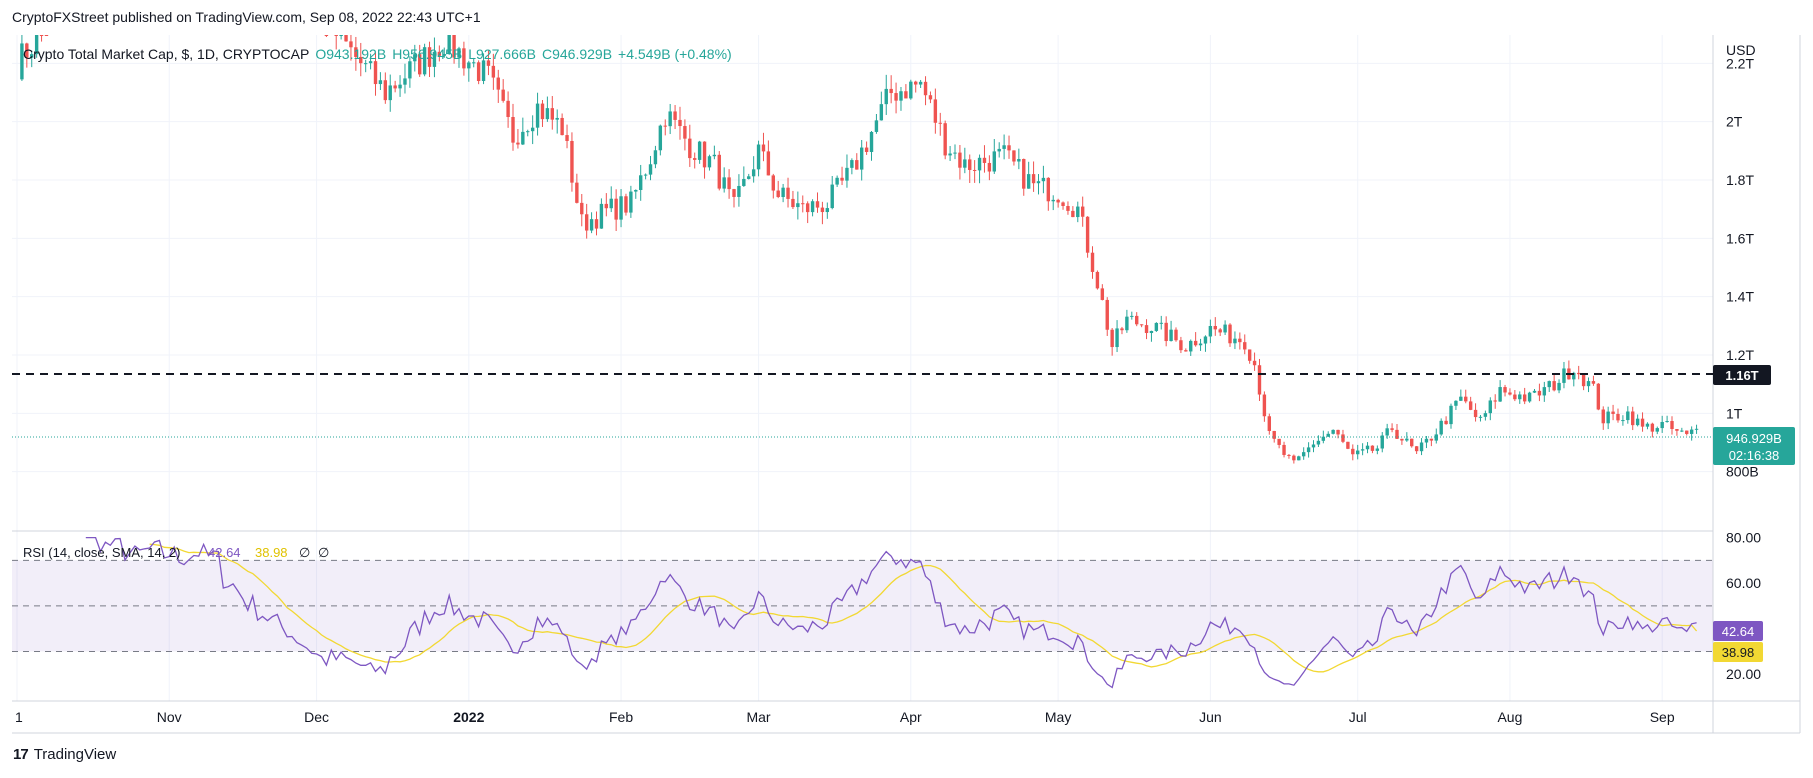 This screenshot has width=1813, height=778. I want to click on rsi-axis: 80.00 60.00 20.00, so click(1743, 606).